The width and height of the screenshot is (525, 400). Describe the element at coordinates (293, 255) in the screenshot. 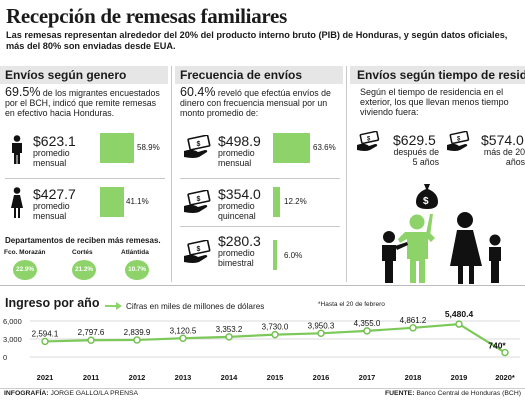

I see `frecuencia-pct-bimestral: 6.0%` at that location.